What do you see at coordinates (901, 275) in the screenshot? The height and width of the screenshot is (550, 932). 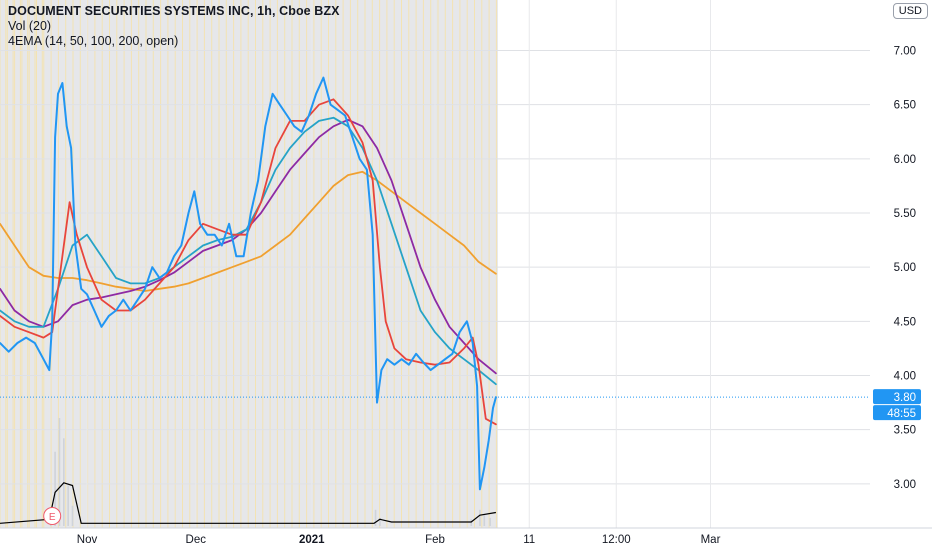 I see `price-axis` at bounding box center [901, 275].